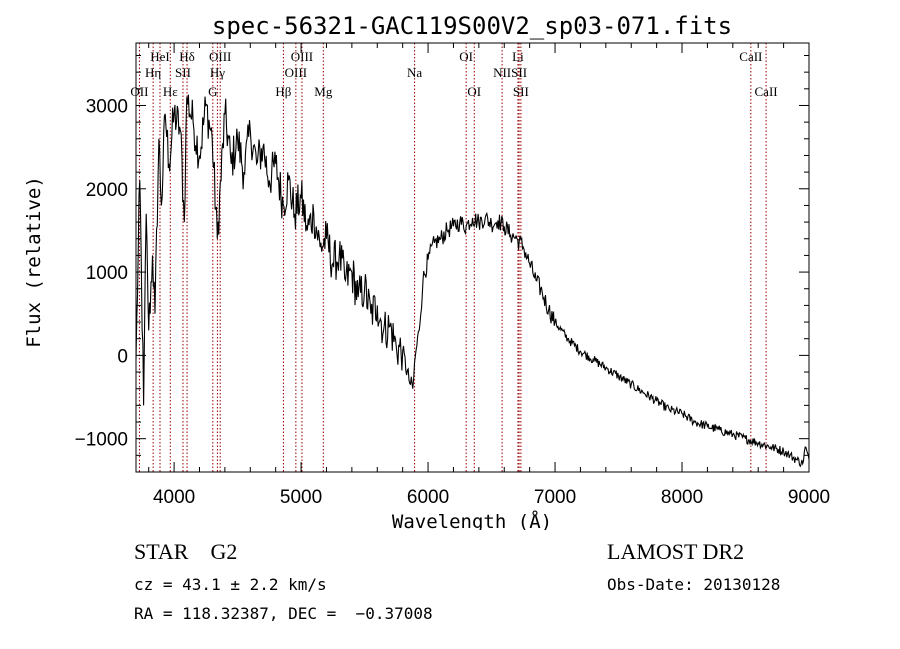 The width and height of the screenshot is (900, 649). Describe the element at coordinates (518, 56) in the screenshot. I see `spectral-line-label: Li` at that location.